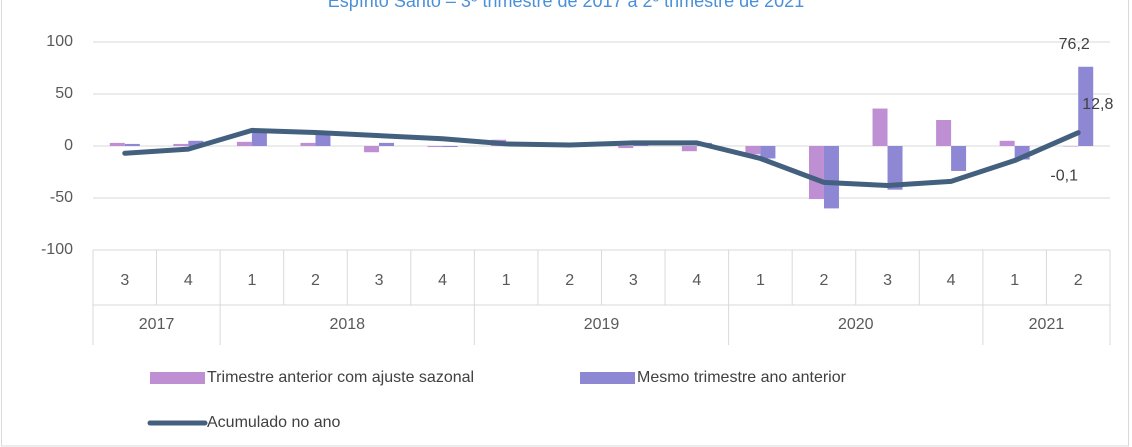  Describe the element at coordinates (59, 41) in the screenshot. I see `y-tick-label: 100` at that location.